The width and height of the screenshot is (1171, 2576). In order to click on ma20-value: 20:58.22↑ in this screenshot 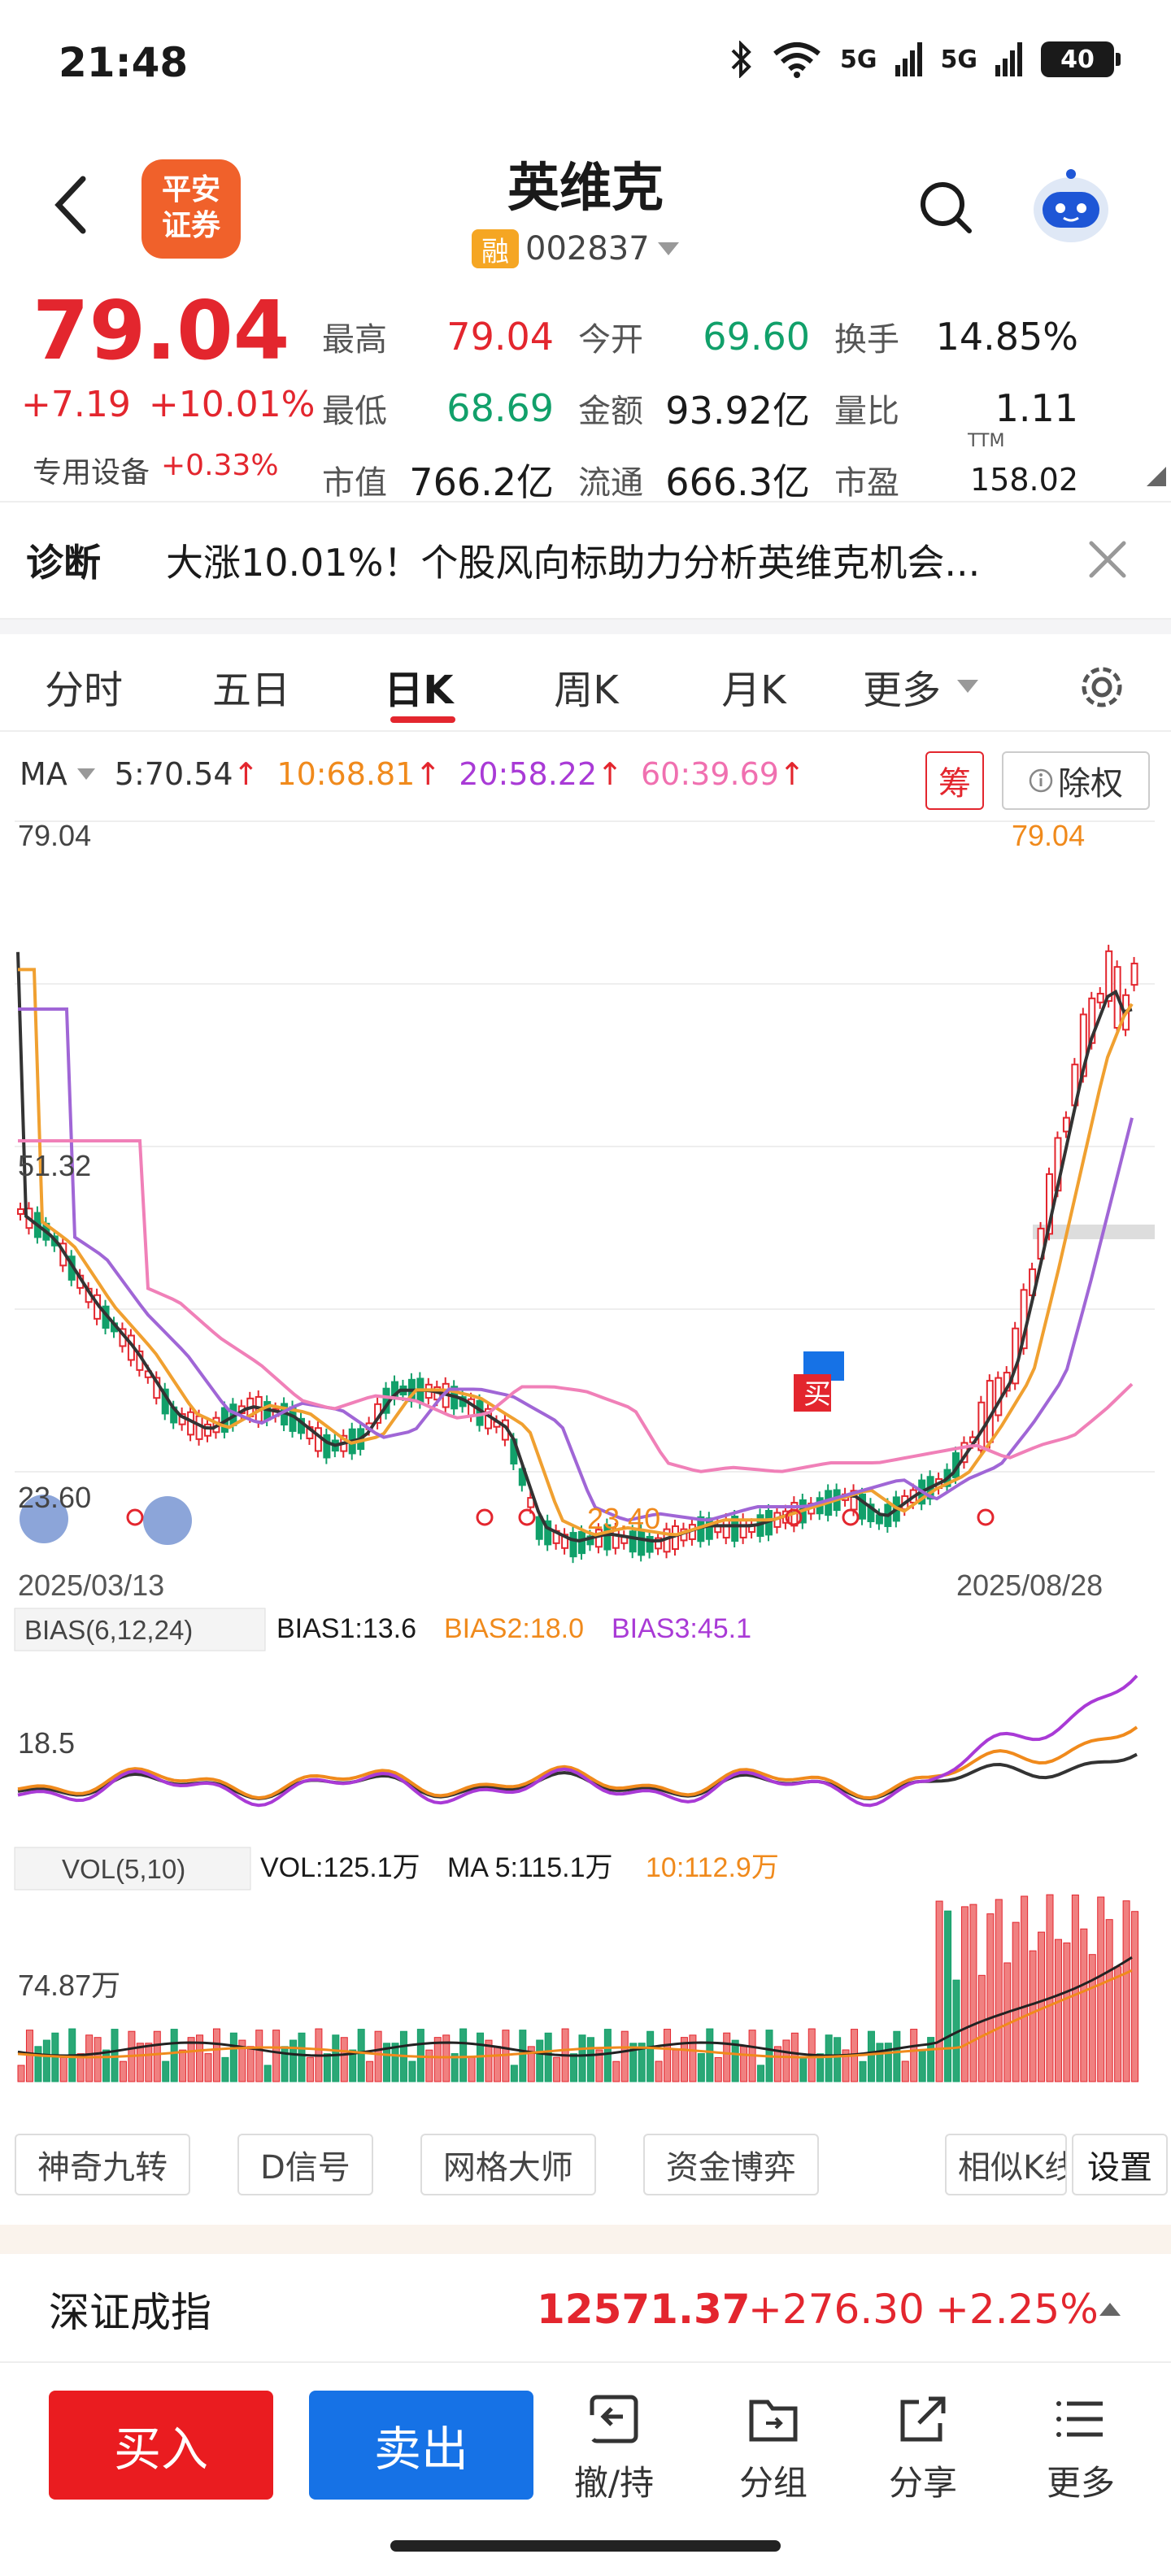, I will do `click(541, 774)`.